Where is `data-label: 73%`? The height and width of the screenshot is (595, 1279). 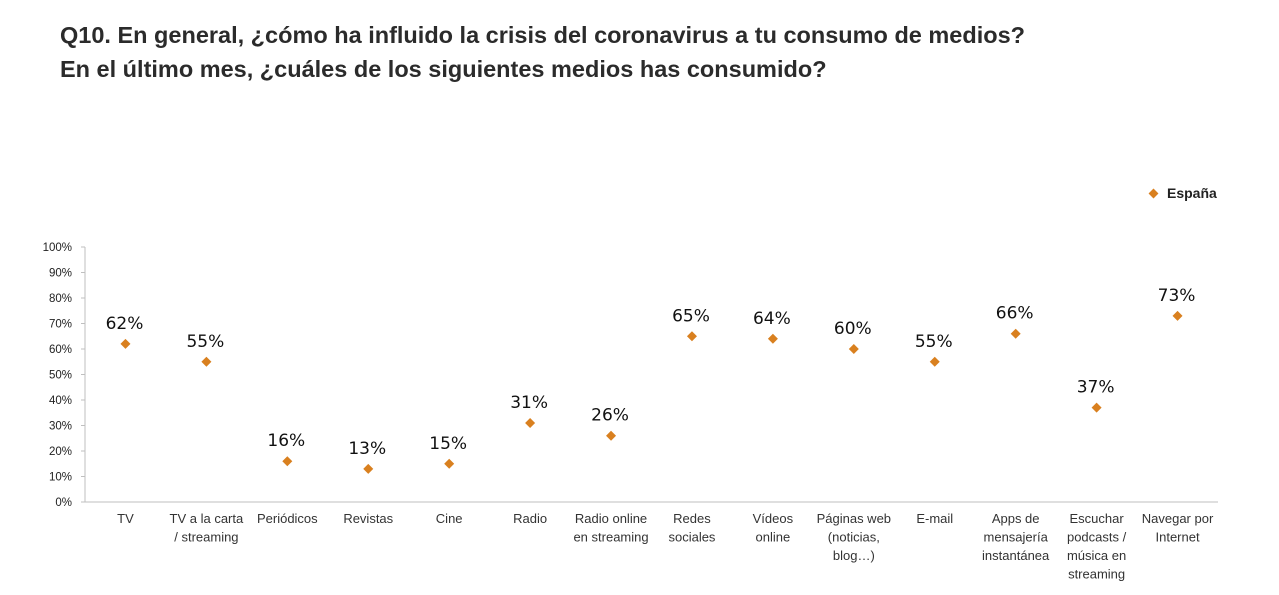 data-label: 73% is located at coordinates (1177, 296).